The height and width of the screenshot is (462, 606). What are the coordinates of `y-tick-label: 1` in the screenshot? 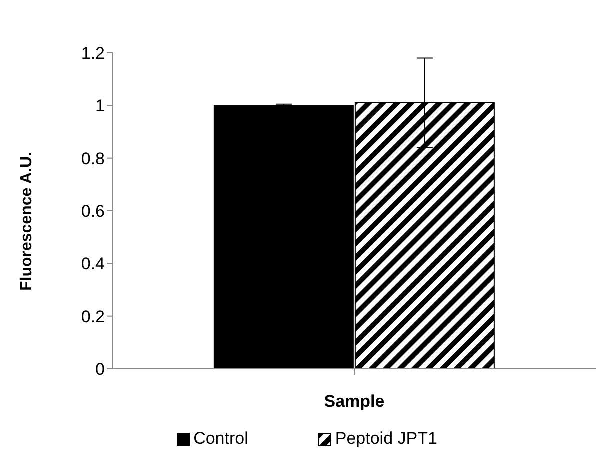 It's located at (100, 106).